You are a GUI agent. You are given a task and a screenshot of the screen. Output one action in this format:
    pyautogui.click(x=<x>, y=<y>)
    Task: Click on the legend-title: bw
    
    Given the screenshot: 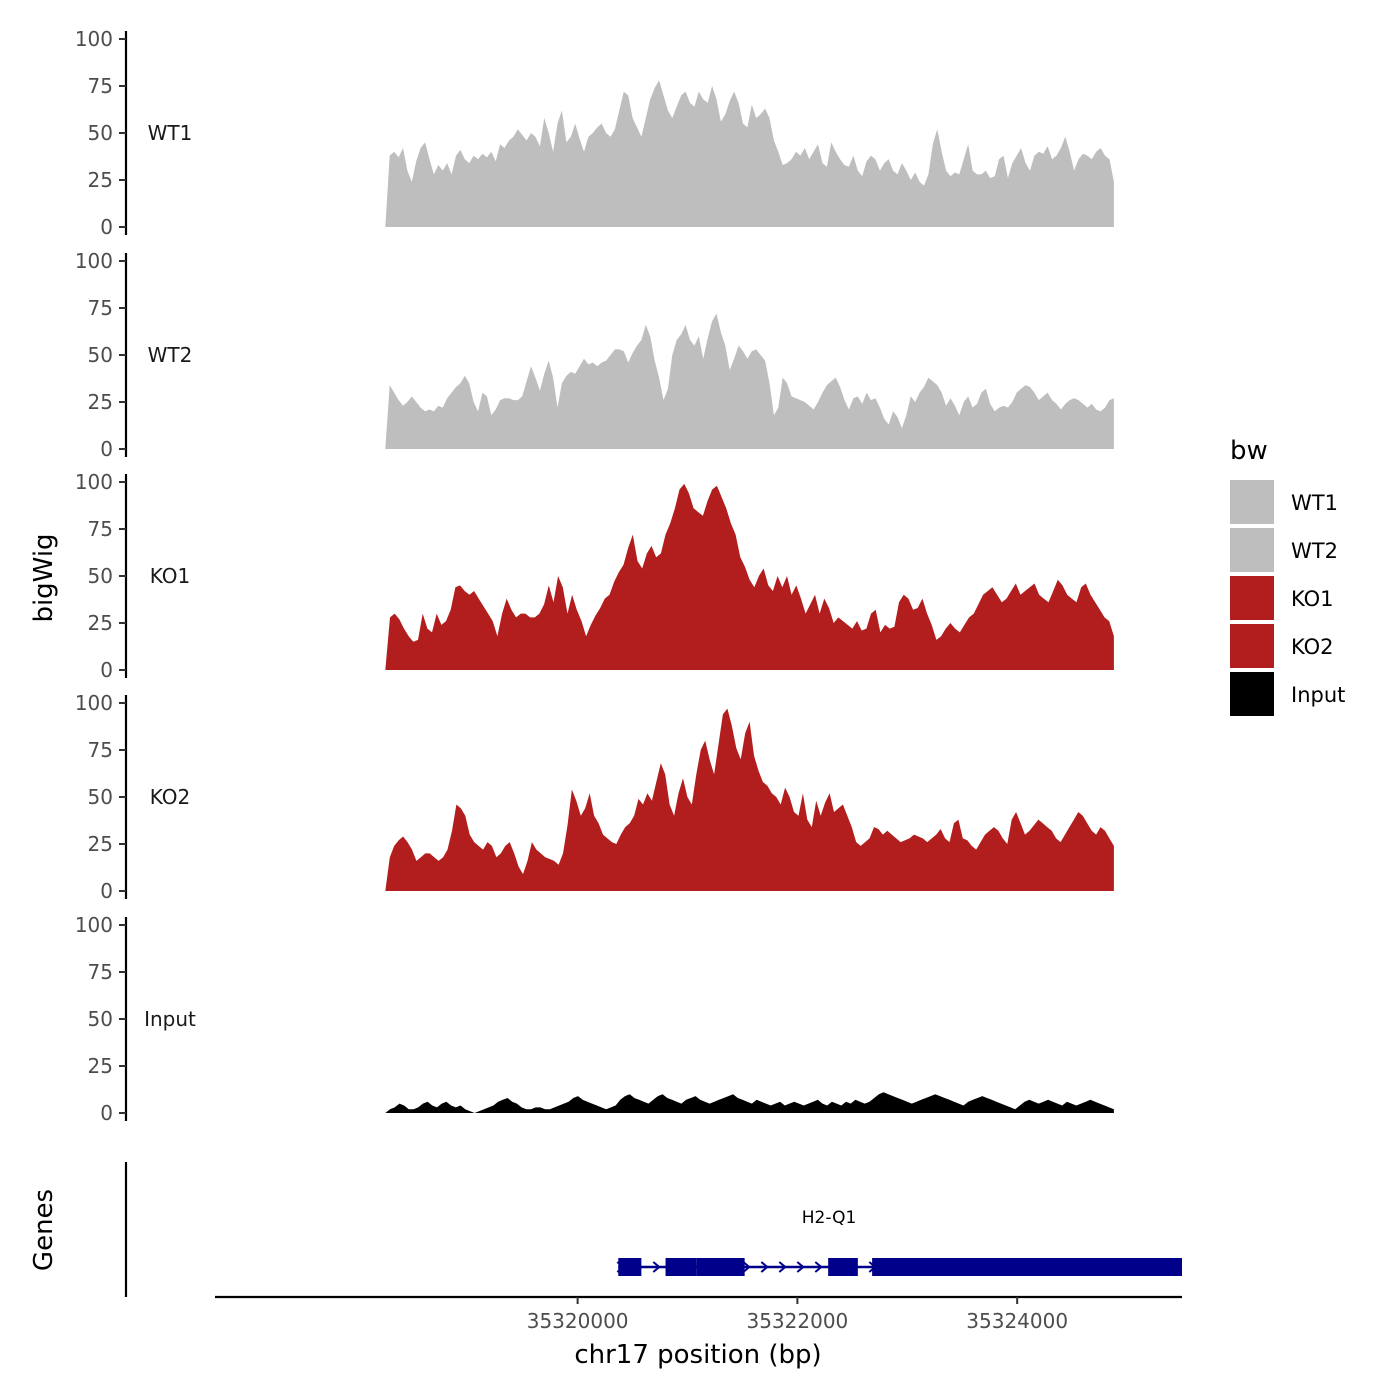 What is the action you would take?
    pyautogui.click(x=1249, y=451)
    